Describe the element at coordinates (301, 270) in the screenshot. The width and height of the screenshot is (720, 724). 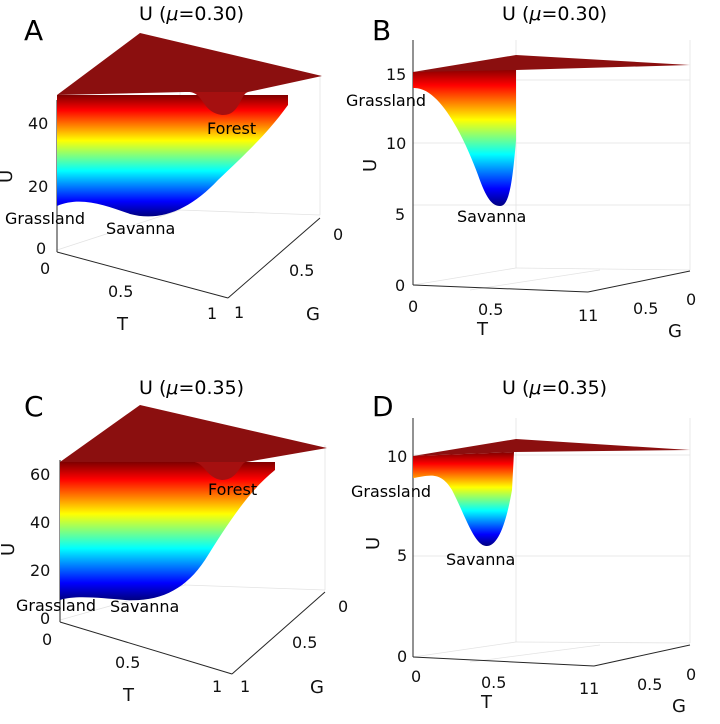
I see `panel-a-y-tick: 0.5` at that location.